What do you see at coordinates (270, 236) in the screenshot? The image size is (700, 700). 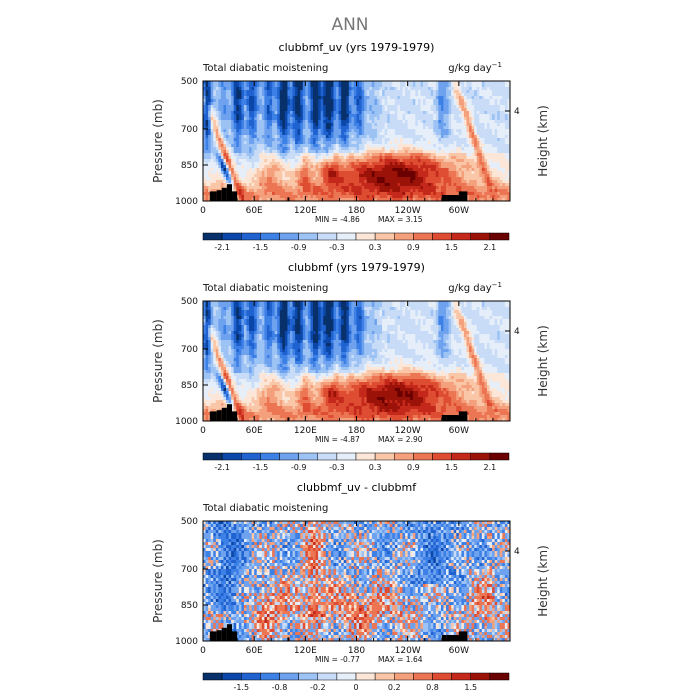 I see `colorbar-segment` at bounding box center [270, 236].